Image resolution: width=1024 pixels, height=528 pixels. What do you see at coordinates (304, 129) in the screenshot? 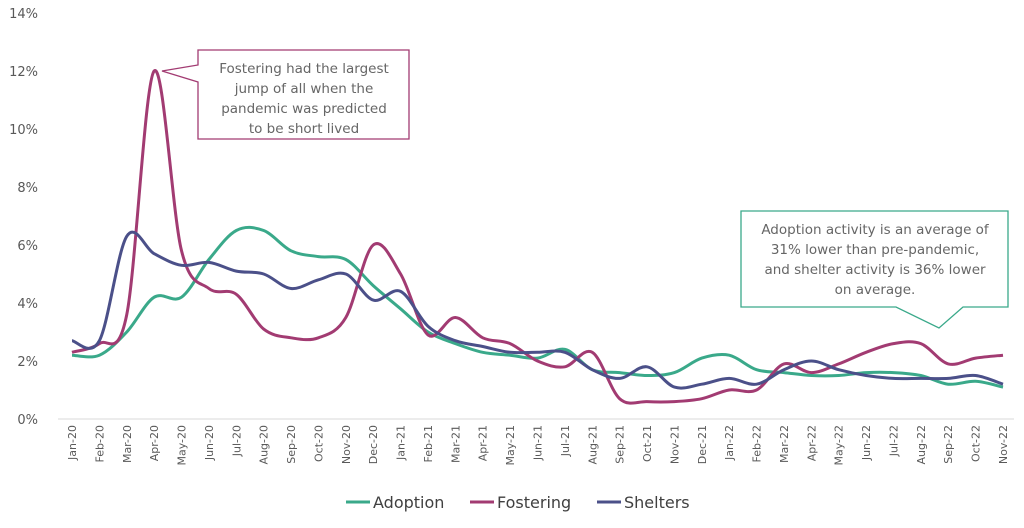
I see `annotation-fostering-line: to be short lived` at bounding box center [304, 129].